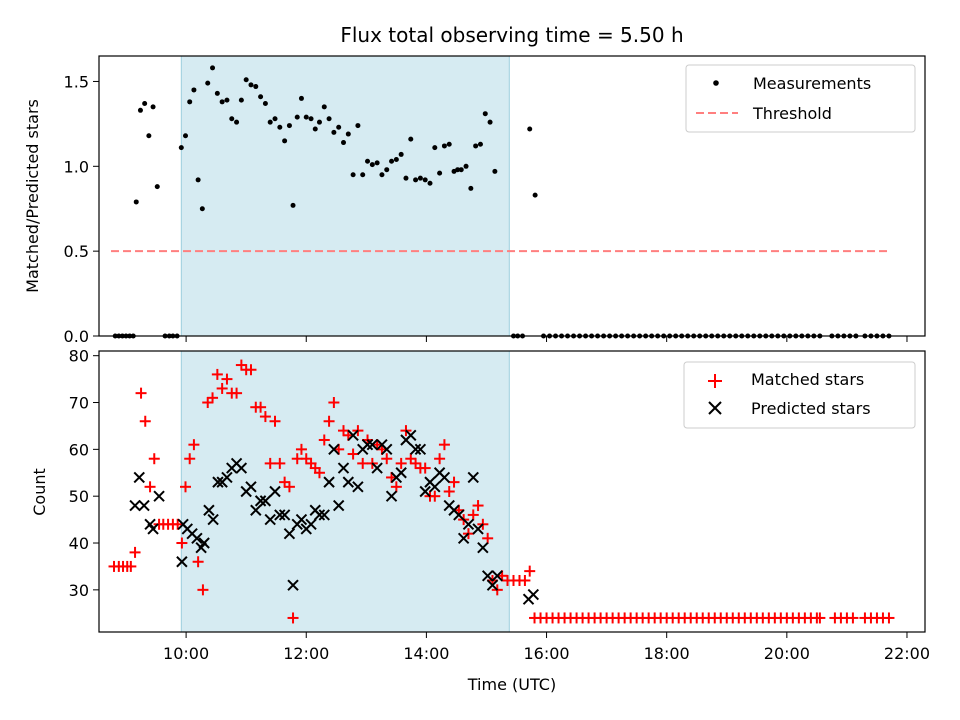 This screenshot has width=960, height=720. What do you see at coordinates (39, 492) in the screenshot?
I see `bottom-y-axis-label: Count` at bounding box center [39, 492].